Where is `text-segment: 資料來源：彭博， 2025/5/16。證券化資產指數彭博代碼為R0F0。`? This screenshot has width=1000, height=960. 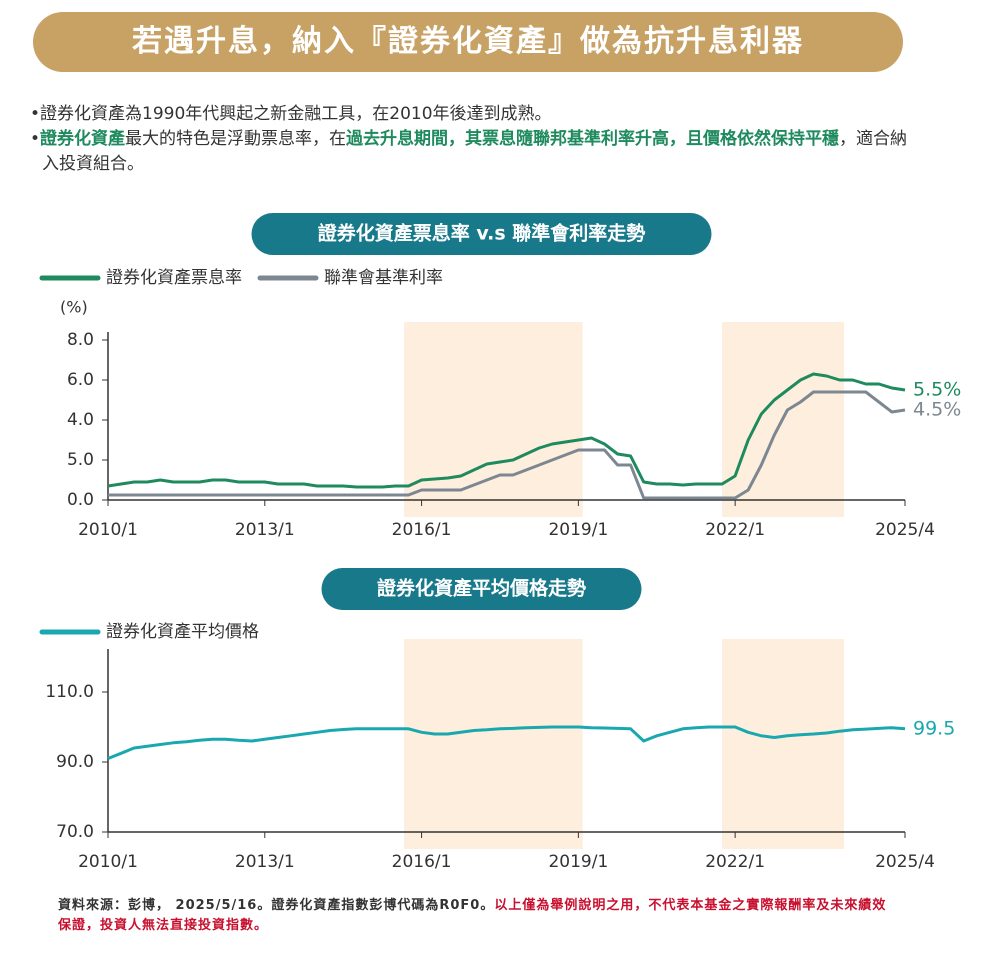 text-segment: 資料來源：彭博， 2025/5/16。證券化資產指數彭博代碼為R0F0。 is located at coordinates (276, 905).